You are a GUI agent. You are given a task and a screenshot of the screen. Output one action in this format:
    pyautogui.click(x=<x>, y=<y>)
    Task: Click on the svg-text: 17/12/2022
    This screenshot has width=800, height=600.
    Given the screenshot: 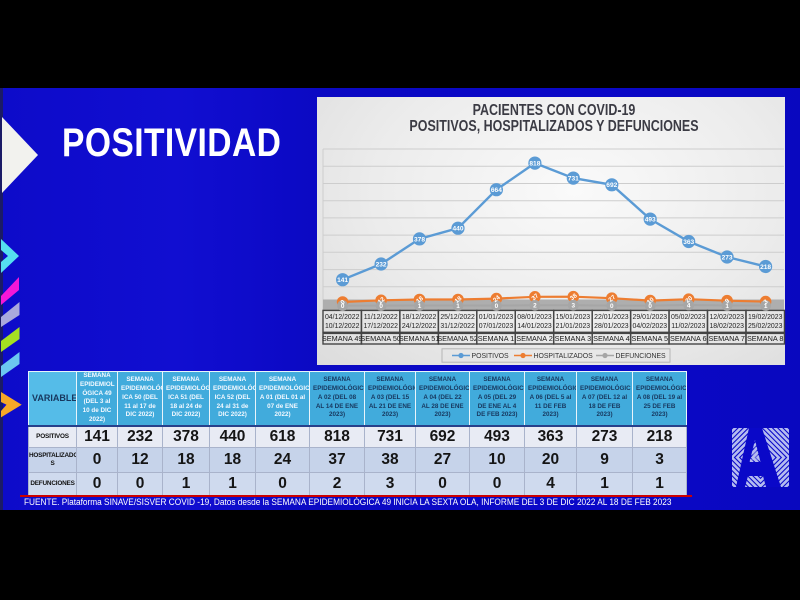 What is the action you would take?
    pyautogui.click(x=380, y=326)
    